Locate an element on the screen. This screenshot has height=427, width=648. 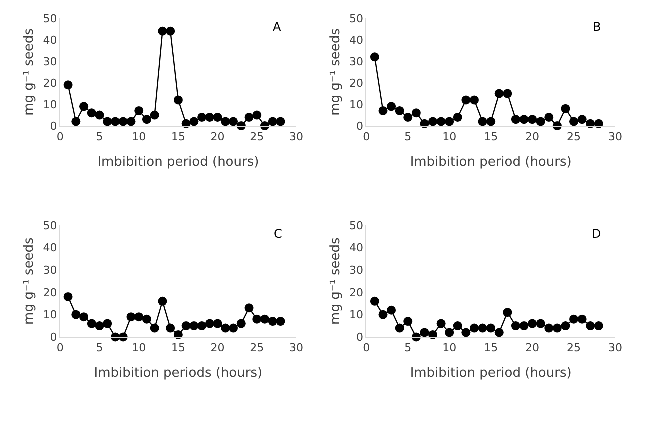
x-tick-label: 25 is located at coordinates (257, 137).